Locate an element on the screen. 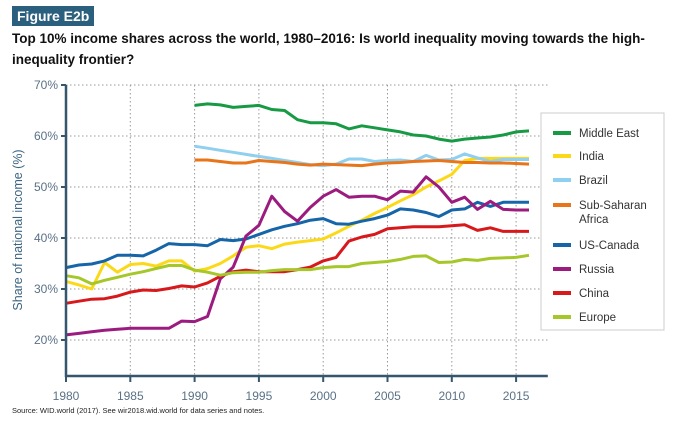  legend-label: Europe is located at coordinates (597, 318).